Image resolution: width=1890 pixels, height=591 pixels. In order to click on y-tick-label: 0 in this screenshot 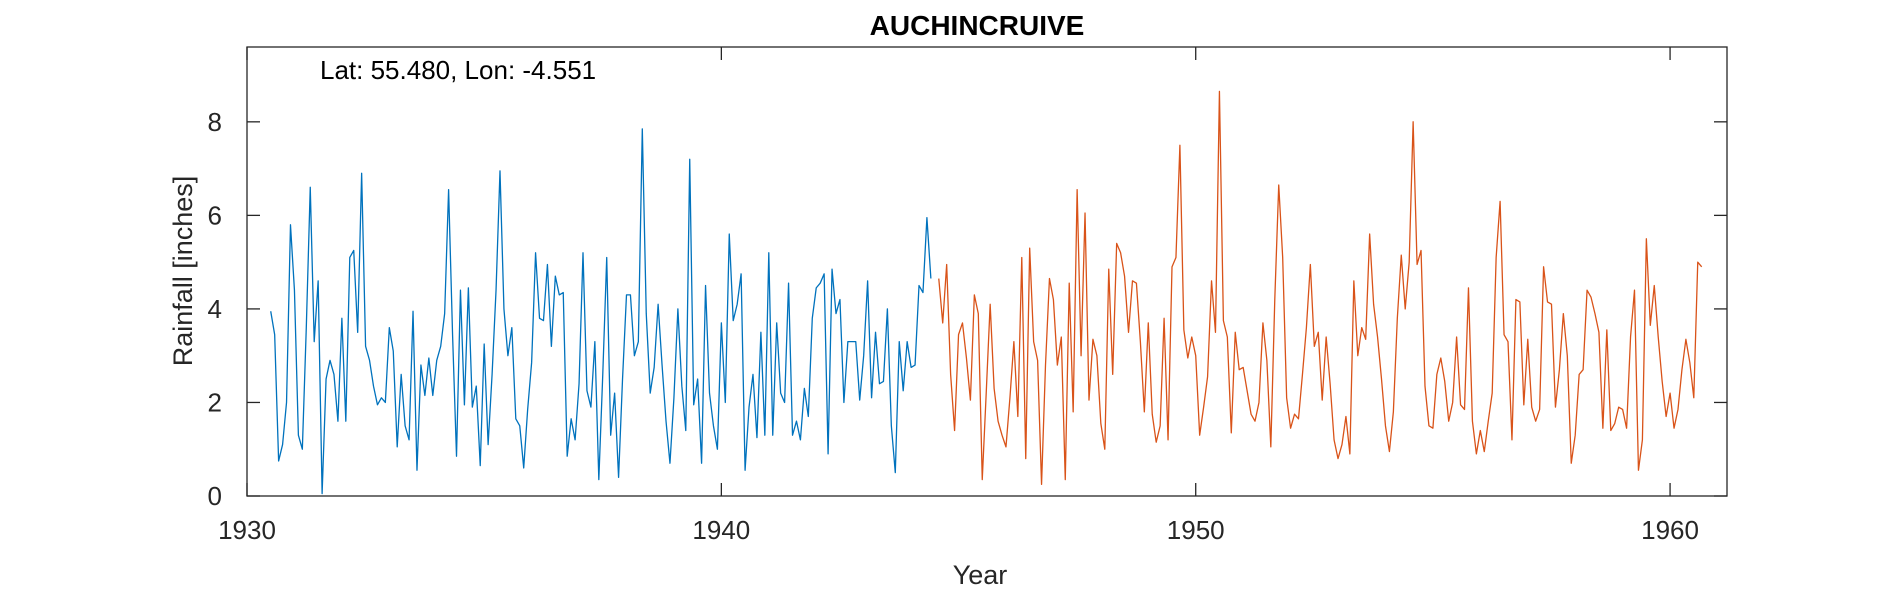, I will do `click(215, 496)`.